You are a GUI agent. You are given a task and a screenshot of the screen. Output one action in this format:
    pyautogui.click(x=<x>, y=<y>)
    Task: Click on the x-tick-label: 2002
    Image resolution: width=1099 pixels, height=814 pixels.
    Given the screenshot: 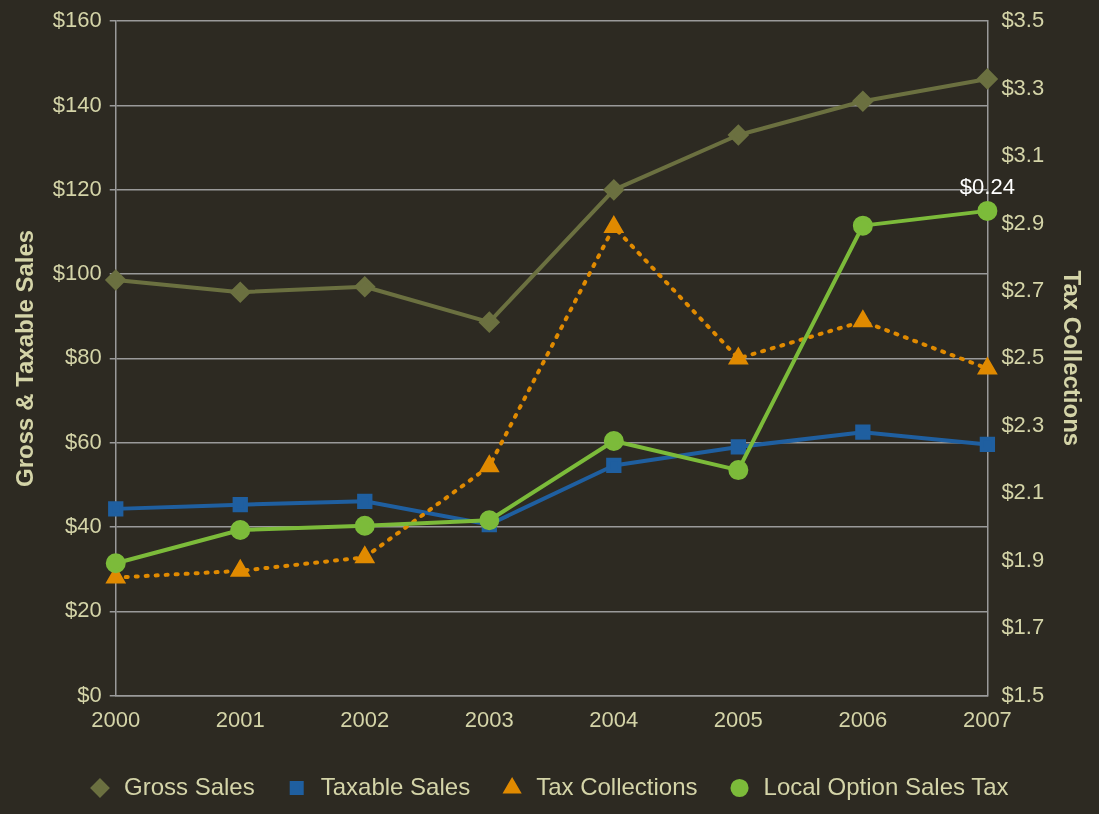 What is the action you would take?
    pyautogui.click(x=365, y=719)
    